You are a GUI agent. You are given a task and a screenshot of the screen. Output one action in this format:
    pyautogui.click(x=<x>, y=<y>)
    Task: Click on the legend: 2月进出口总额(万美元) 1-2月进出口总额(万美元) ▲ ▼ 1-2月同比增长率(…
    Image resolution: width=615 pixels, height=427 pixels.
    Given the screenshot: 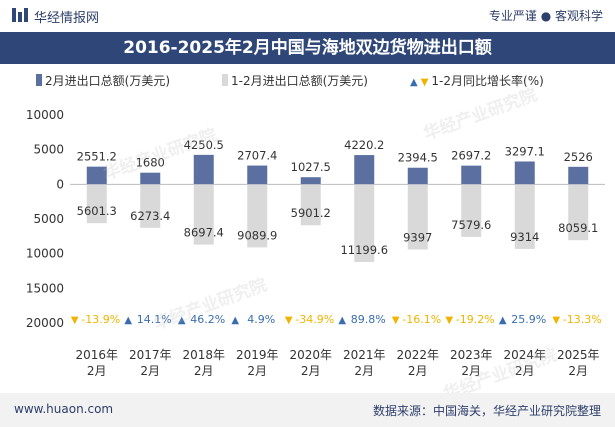 What is the action you would take?
    pyautogui.click(x=307, y=82)
    